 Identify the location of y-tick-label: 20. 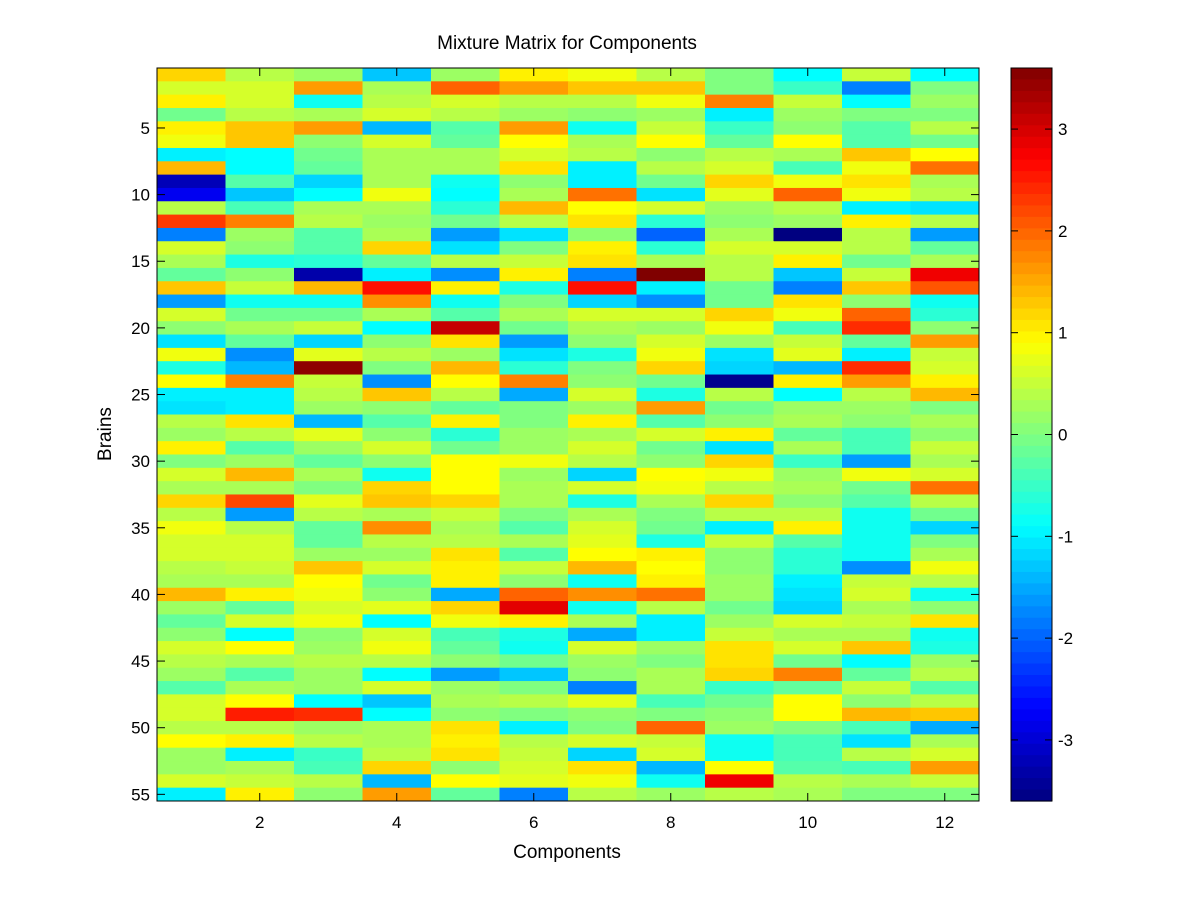
(140, 328).